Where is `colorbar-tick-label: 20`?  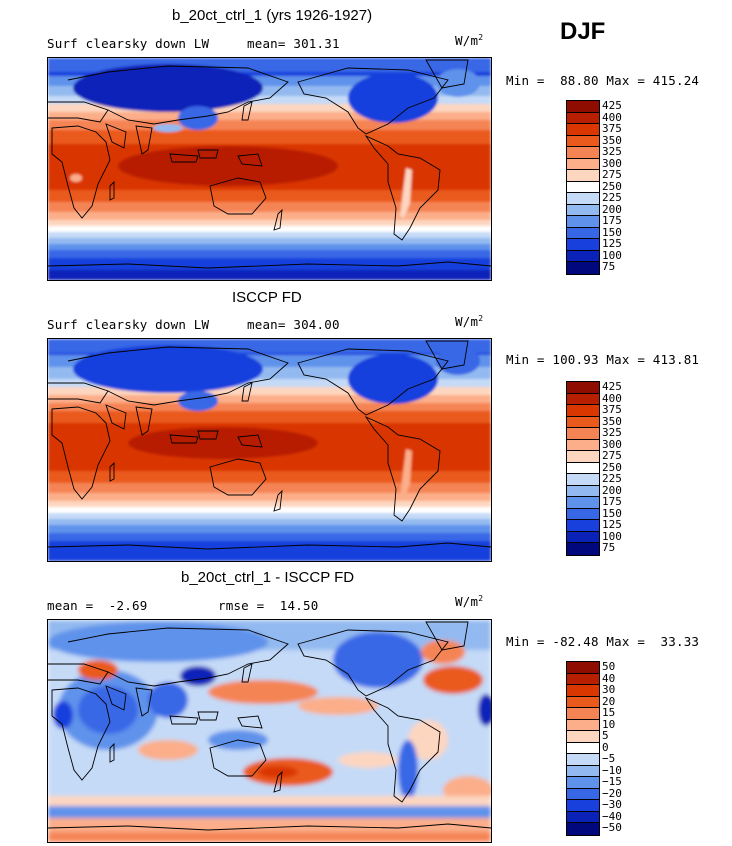
colorbar-tick-label: 20 is located at coordinates (609, 701).